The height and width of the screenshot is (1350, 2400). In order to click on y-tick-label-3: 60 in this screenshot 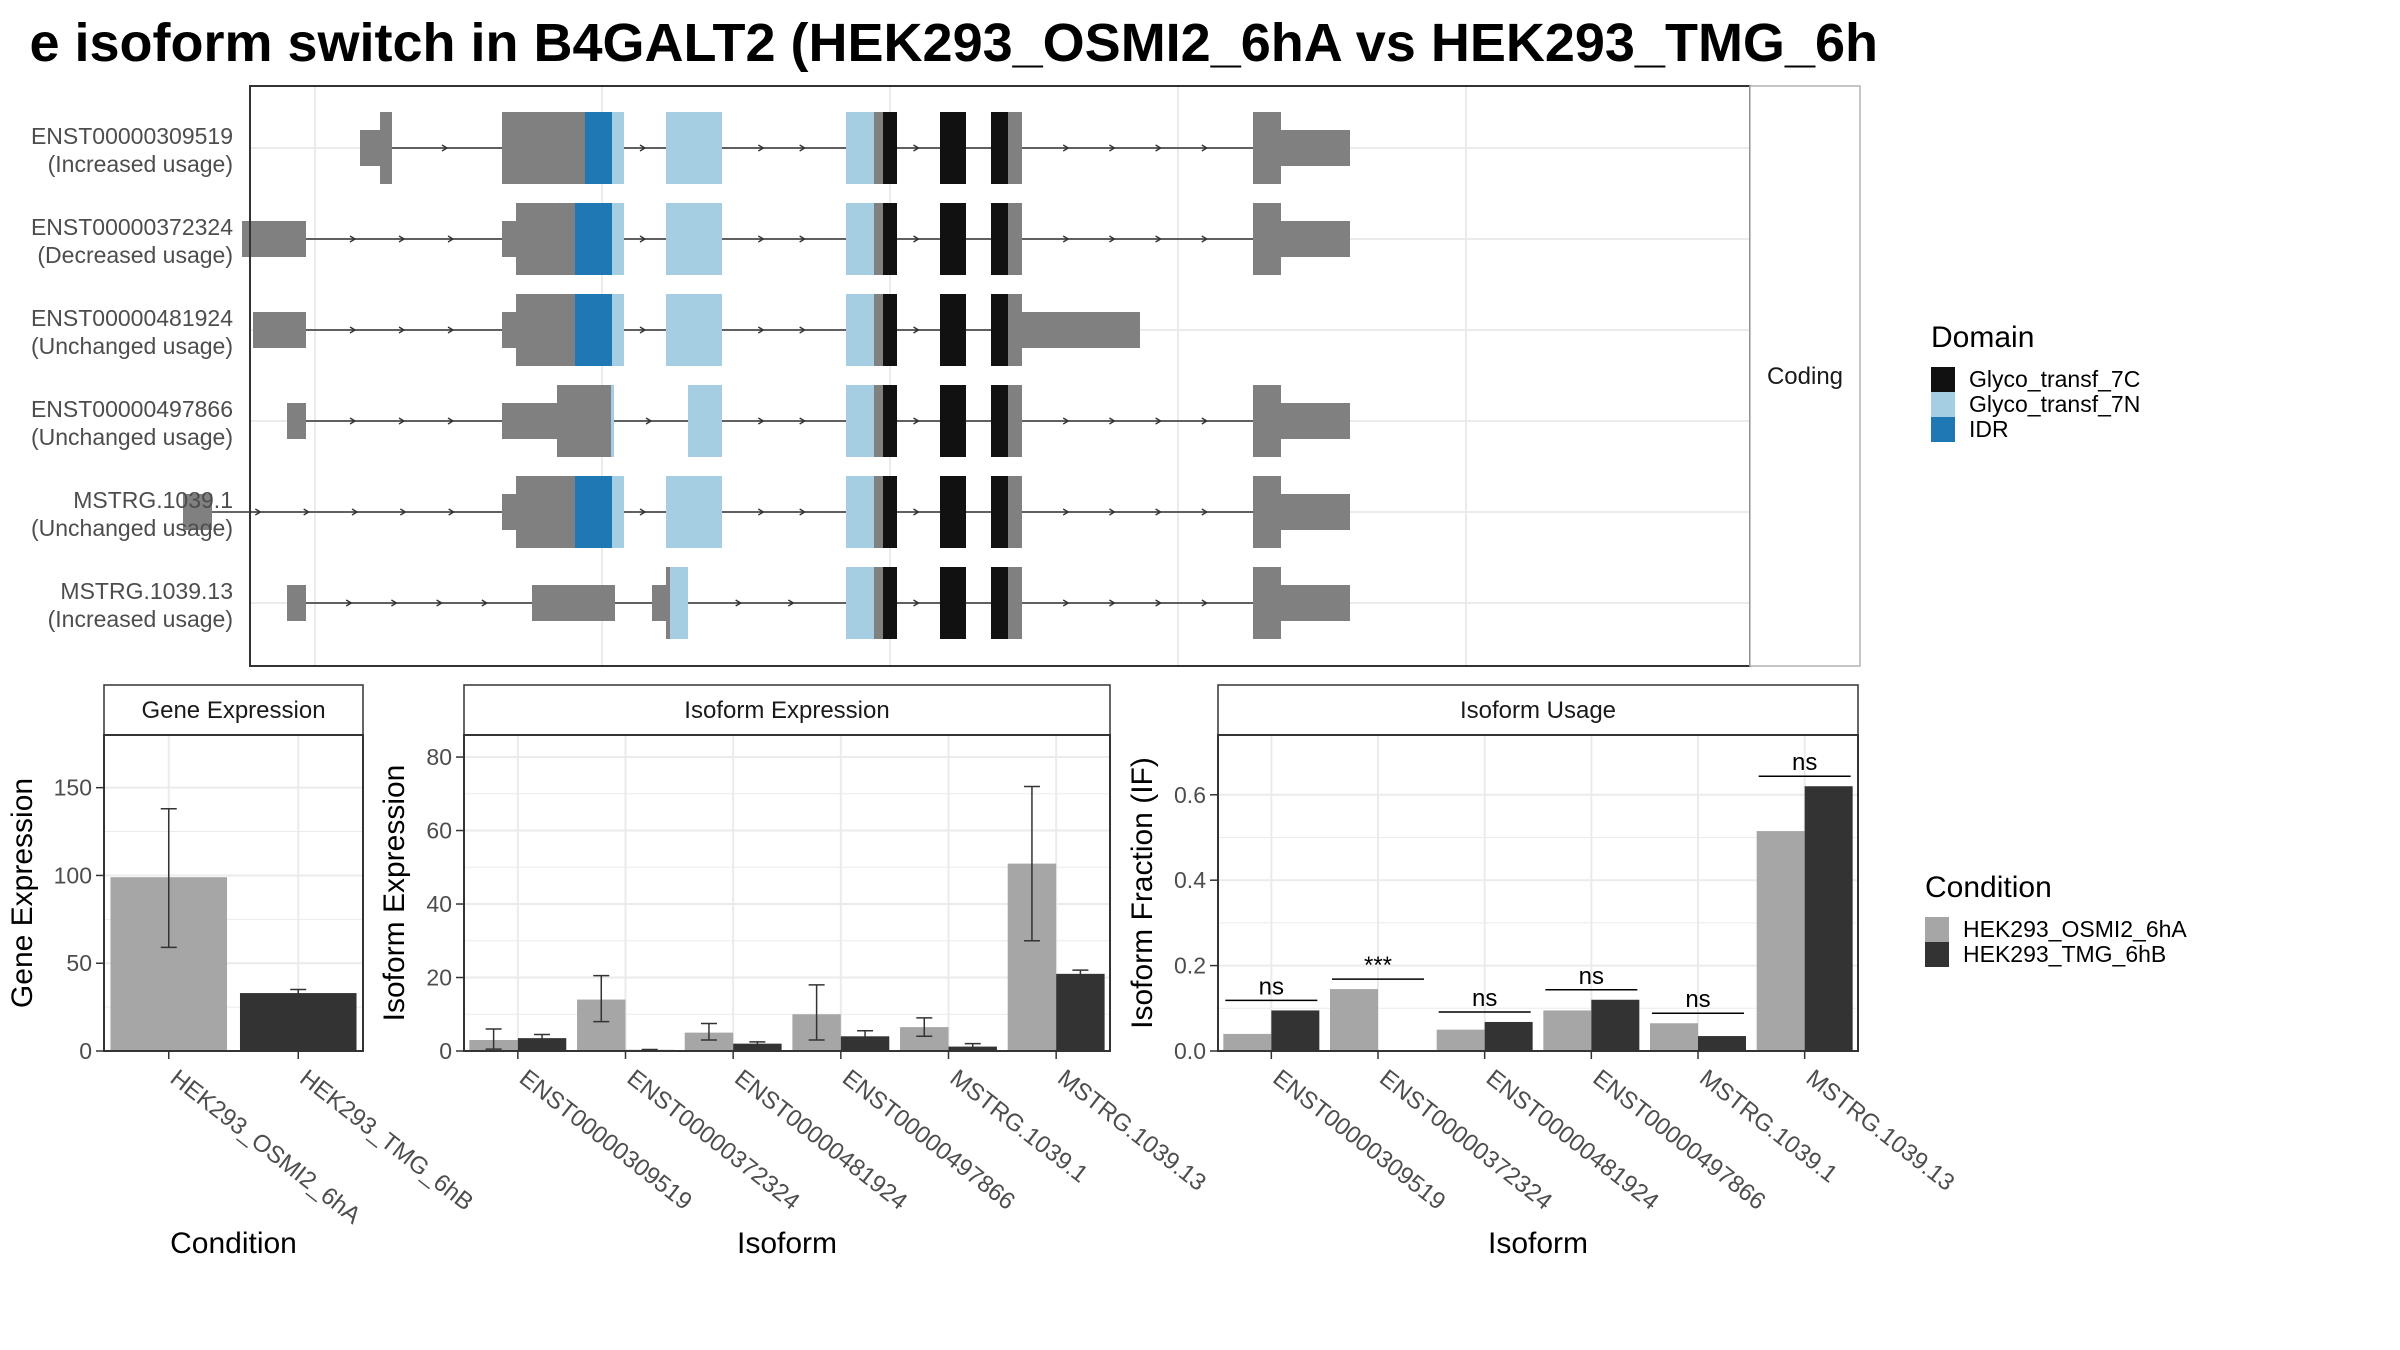, I will do `click(439, 831)`.